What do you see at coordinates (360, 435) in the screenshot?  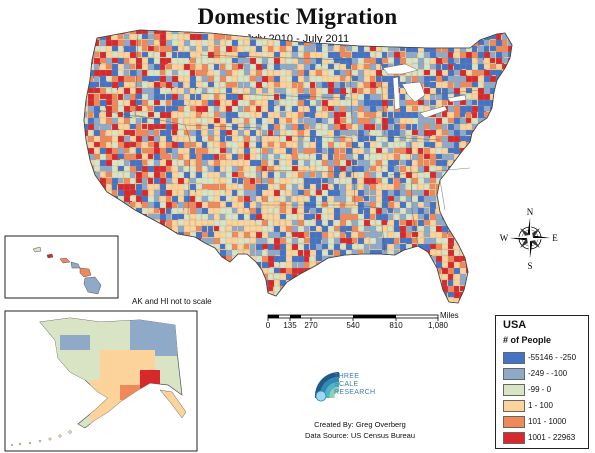 I see `data-source: Data Source: US Census Bureau` at bounding box center [360, 435].